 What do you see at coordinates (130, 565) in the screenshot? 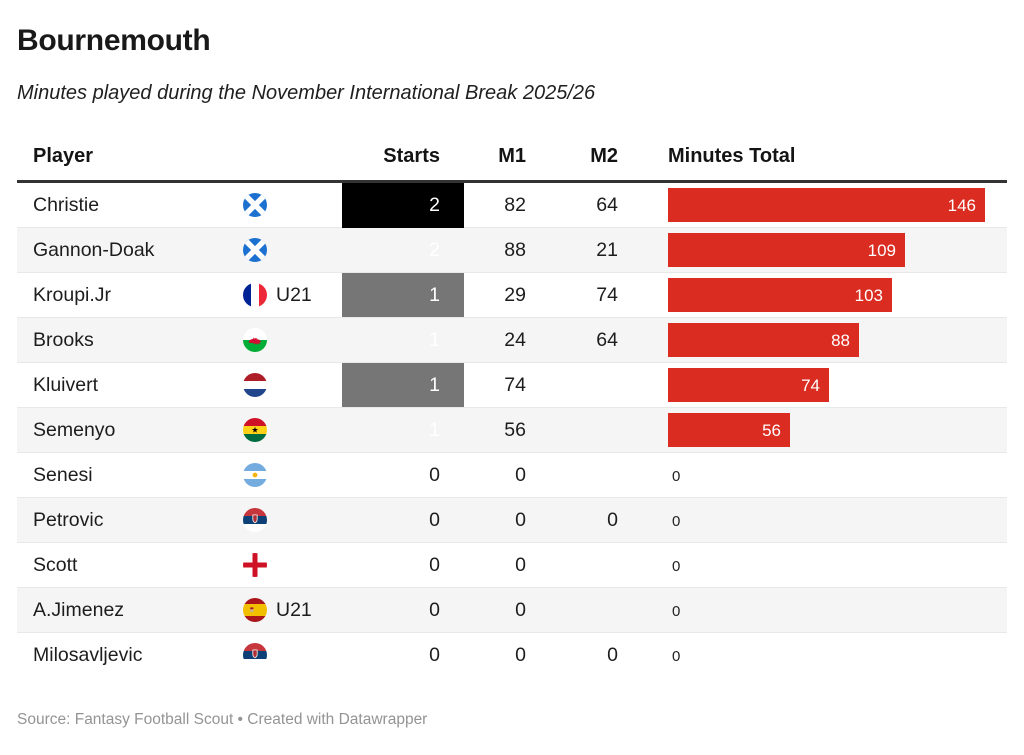
I see `player-name: Scott` at bounding box center [130, 565].